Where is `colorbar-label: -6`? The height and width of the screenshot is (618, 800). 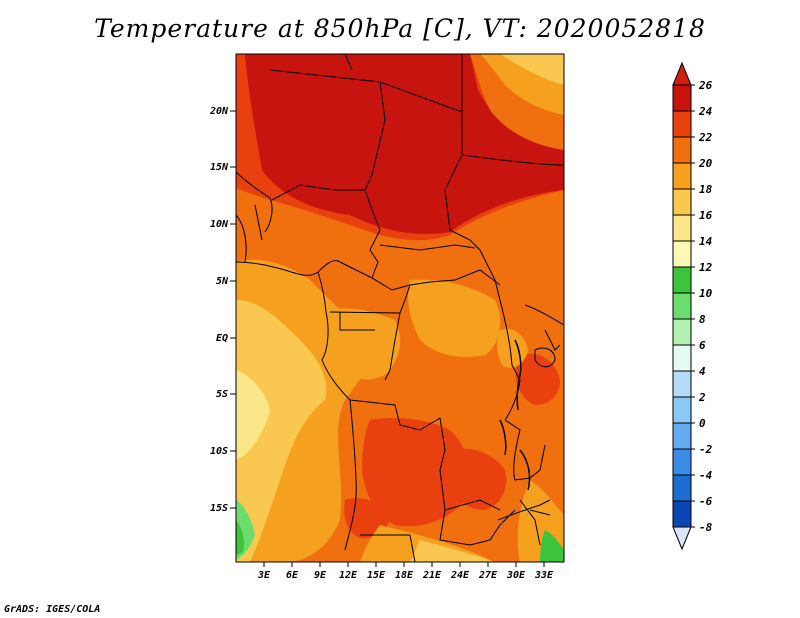 colorbar-label: -6 is located at coordinates (706, 501).